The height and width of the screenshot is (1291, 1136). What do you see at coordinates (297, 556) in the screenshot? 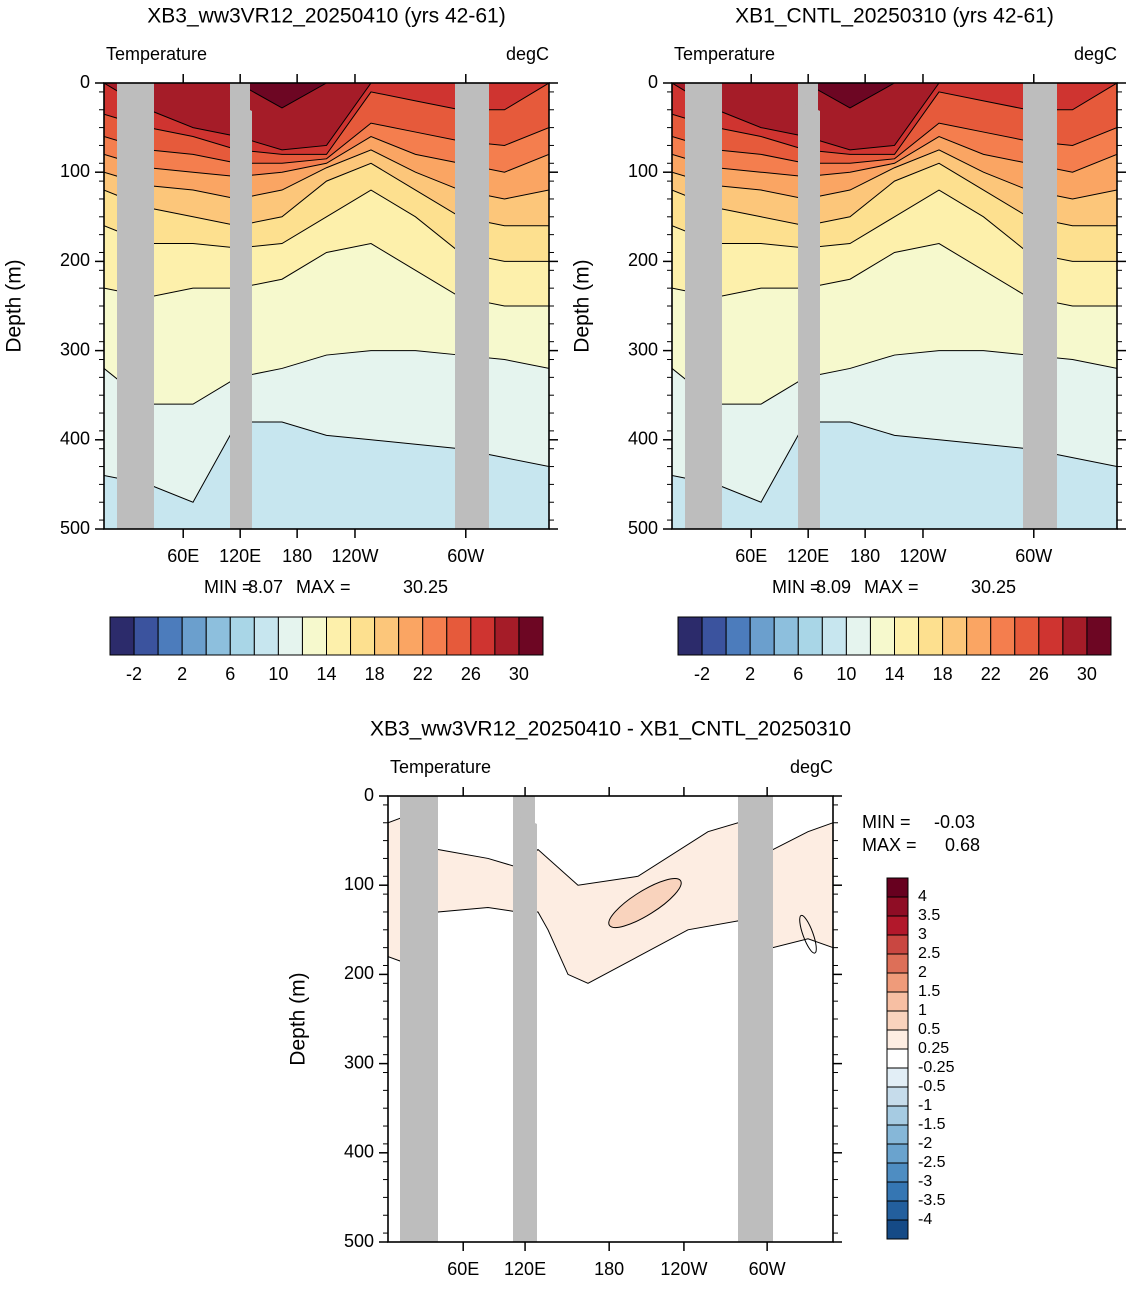
I see `x-tick-label: 180` at bounding box center [297, 556].